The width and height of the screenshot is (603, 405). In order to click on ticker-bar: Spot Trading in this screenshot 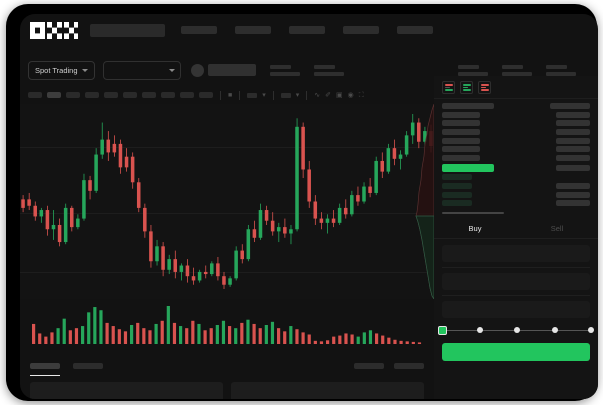, I will do `click(309, 70)`.